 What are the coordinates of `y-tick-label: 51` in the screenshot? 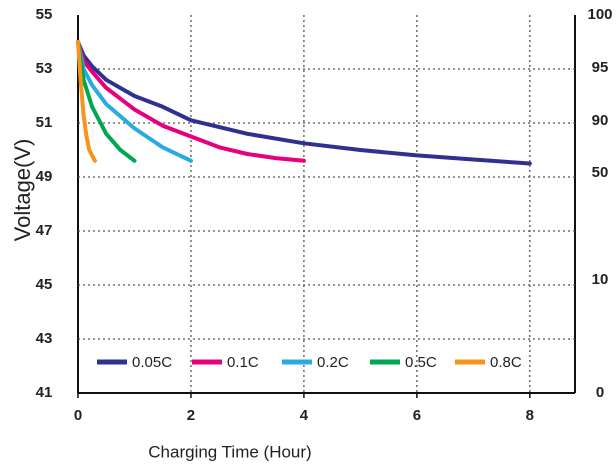 It's located at (44, 122).